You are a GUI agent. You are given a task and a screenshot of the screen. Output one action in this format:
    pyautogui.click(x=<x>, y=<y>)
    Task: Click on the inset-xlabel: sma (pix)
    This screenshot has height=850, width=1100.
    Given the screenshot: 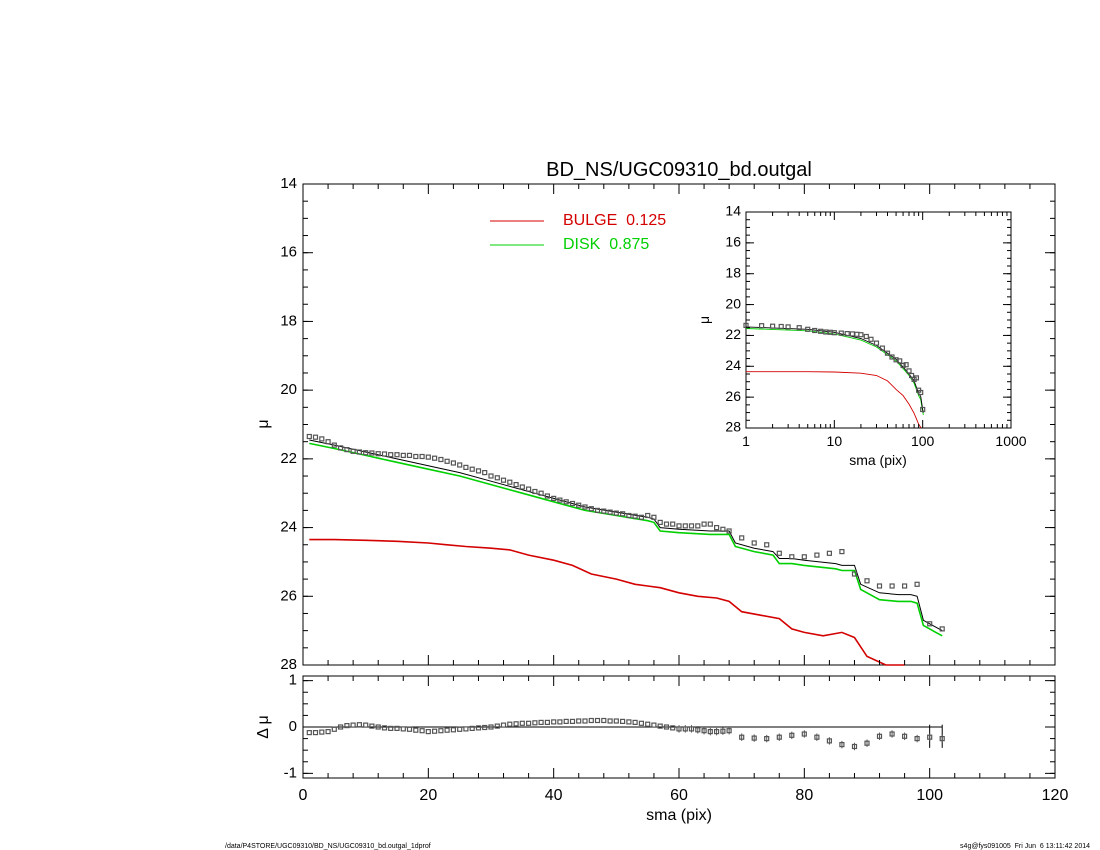 What is the action you would take?
    pyautogui.click(x=878, y=460)
    